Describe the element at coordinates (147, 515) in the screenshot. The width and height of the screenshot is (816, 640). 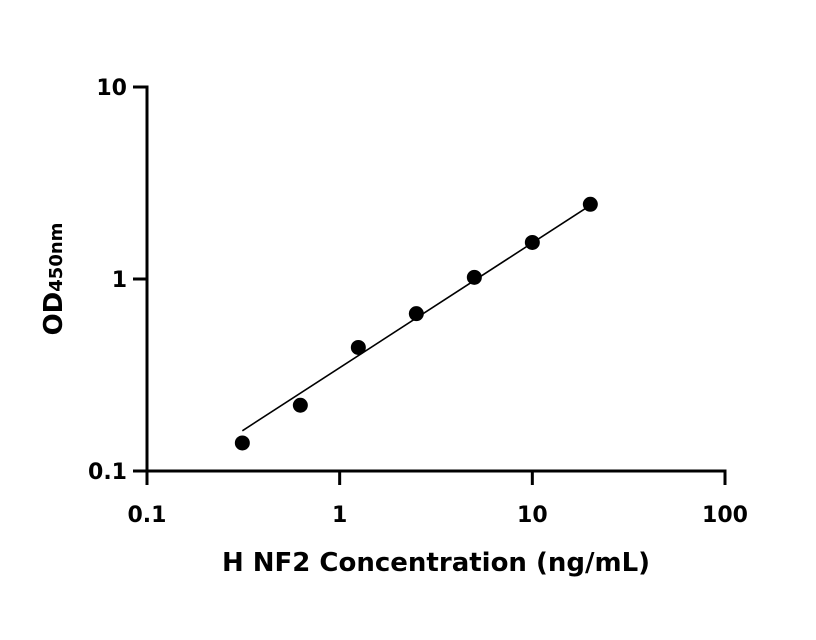
I see `x-tick-label: 0.1` at that location.